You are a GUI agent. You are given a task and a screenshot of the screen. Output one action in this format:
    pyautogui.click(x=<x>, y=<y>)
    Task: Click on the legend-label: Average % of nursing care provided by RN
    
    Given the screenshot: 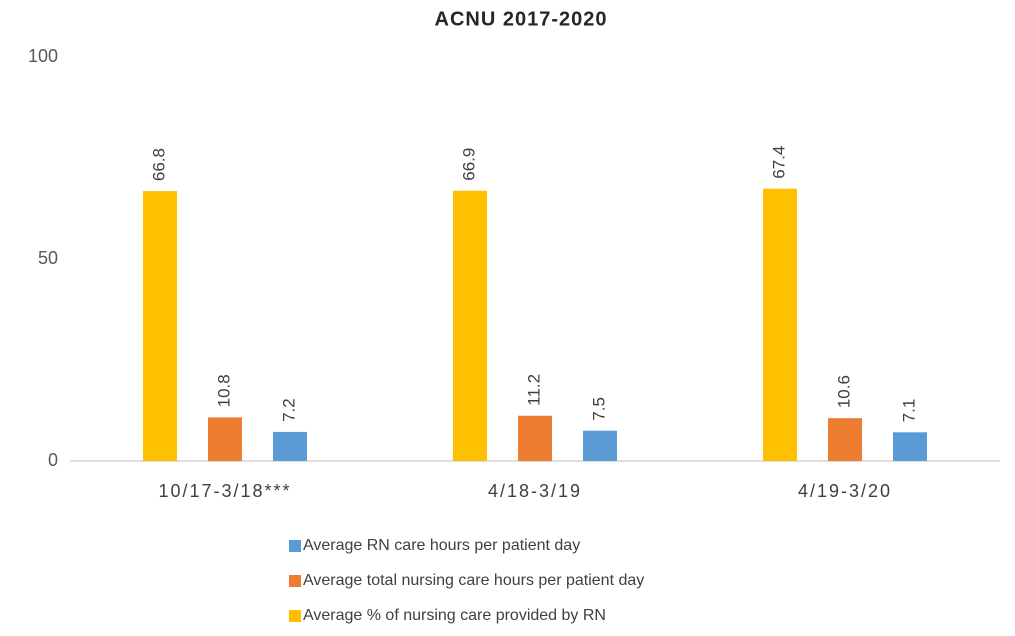 What is the action you would take?
    pyautogui.click(x=454, y=615)
    